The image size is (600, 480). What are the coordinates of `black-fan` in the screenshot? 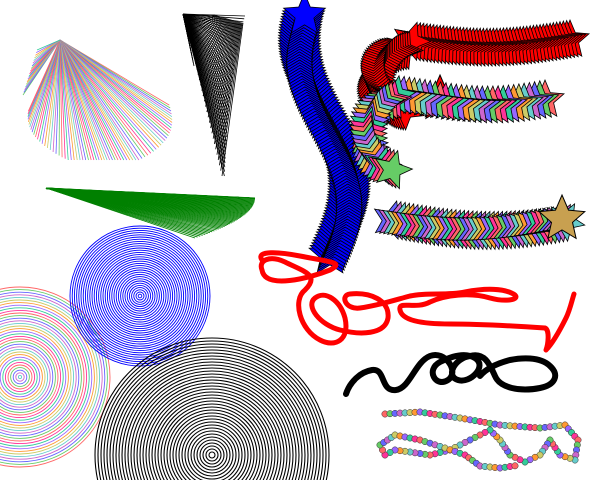 It's located at (214, 95).